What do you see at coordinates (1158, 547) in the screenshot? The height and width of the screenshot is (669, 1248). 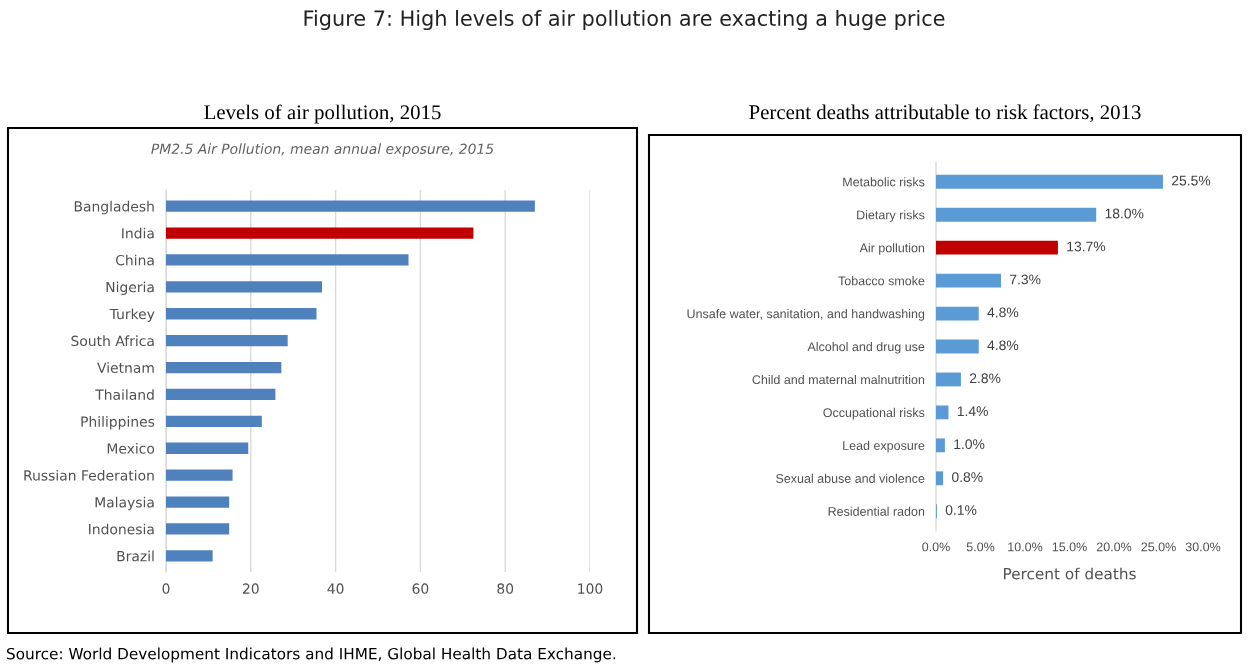 I see `x-tick-label: 25.0%` at bounding box center [1158, 547].